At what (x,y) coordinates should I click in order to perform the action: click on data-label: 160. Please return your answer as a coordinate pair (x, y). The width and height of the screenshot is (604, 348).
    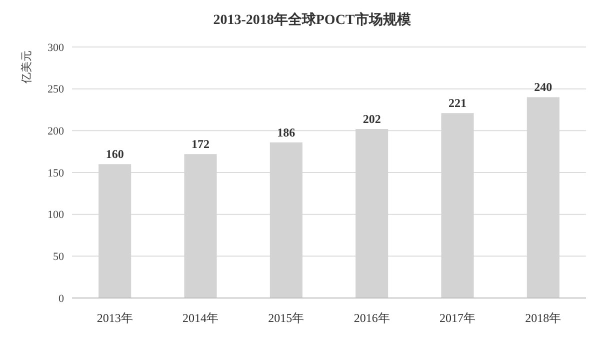
    Looking at the image, I should click on (115, 154).